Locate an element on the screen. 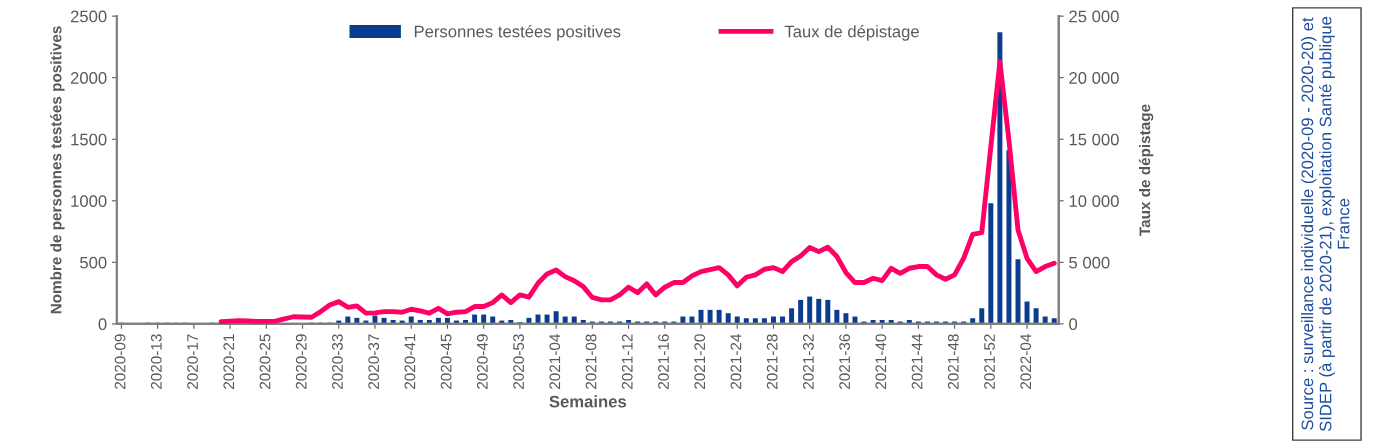  x-tick-label: 2020-29 is located at coordinates (301, 361).